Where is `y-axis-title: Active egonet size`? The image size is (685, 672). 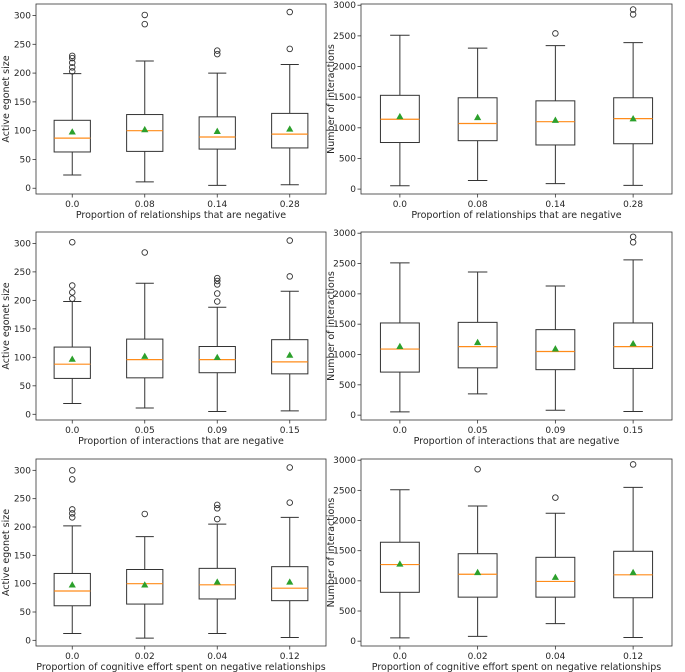
y-axis-title: Active egonet size is located at coordinates (6, 552).